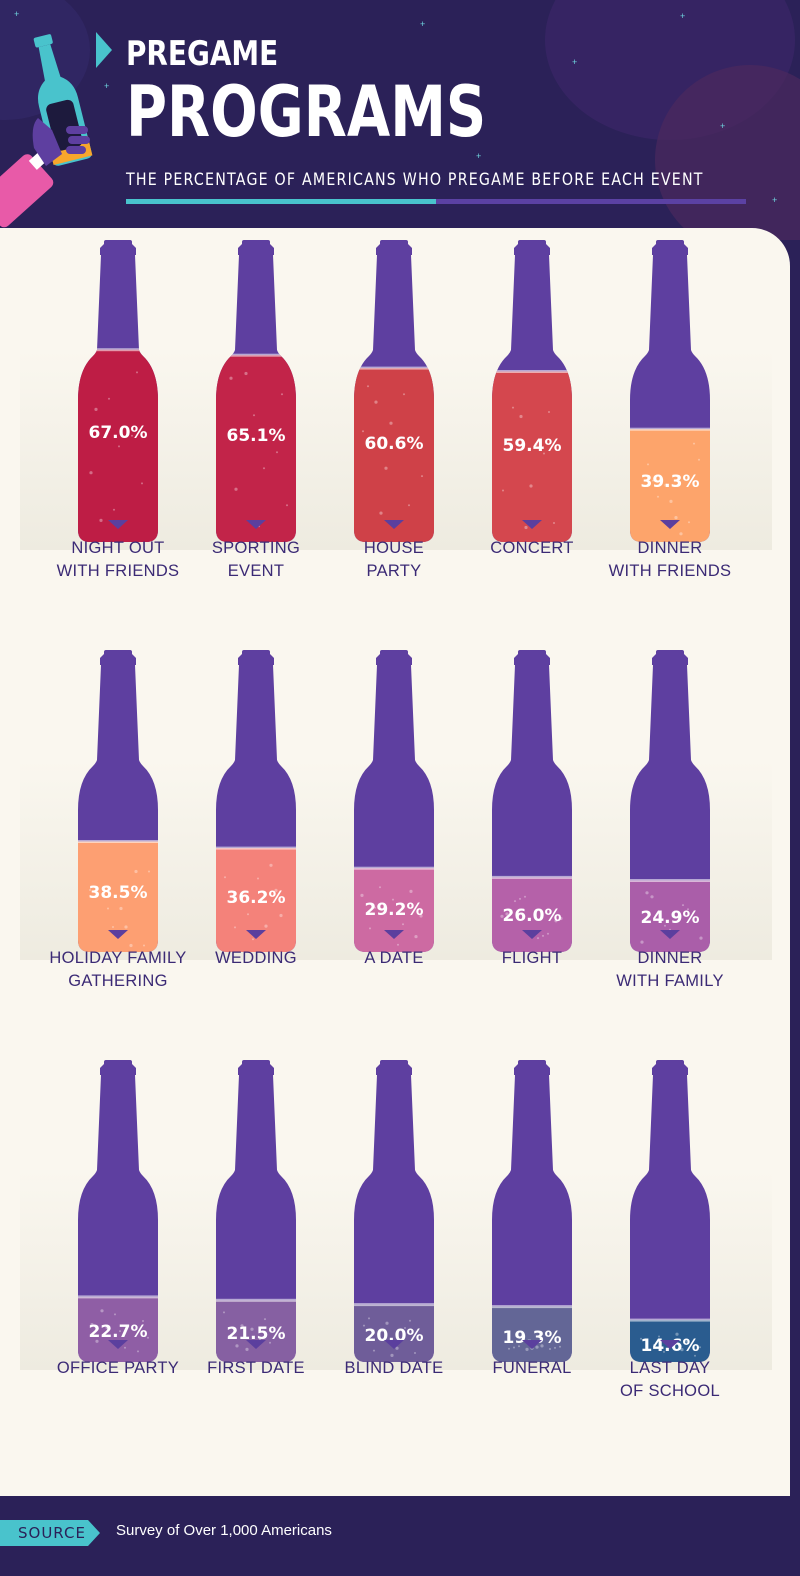 This screenshot has width=800, height=1576. I want to click on category-label: DINNER WITH FRIENDS, so click(670, 559).